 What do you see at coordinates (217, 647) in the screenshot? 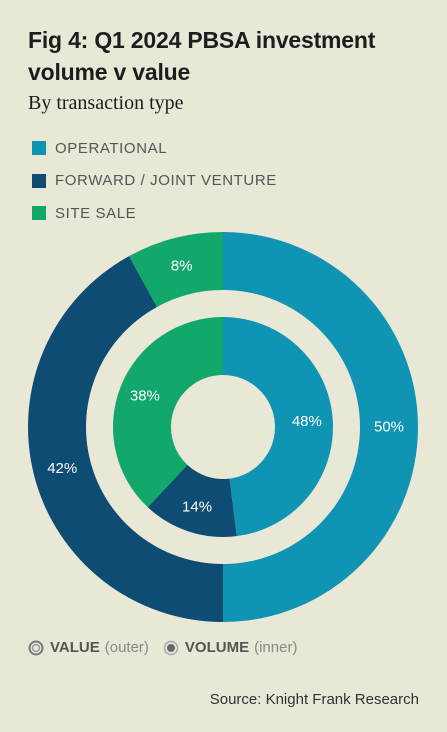
I see `volume-key-label: VOLUME` at bounding box center [217, 647].